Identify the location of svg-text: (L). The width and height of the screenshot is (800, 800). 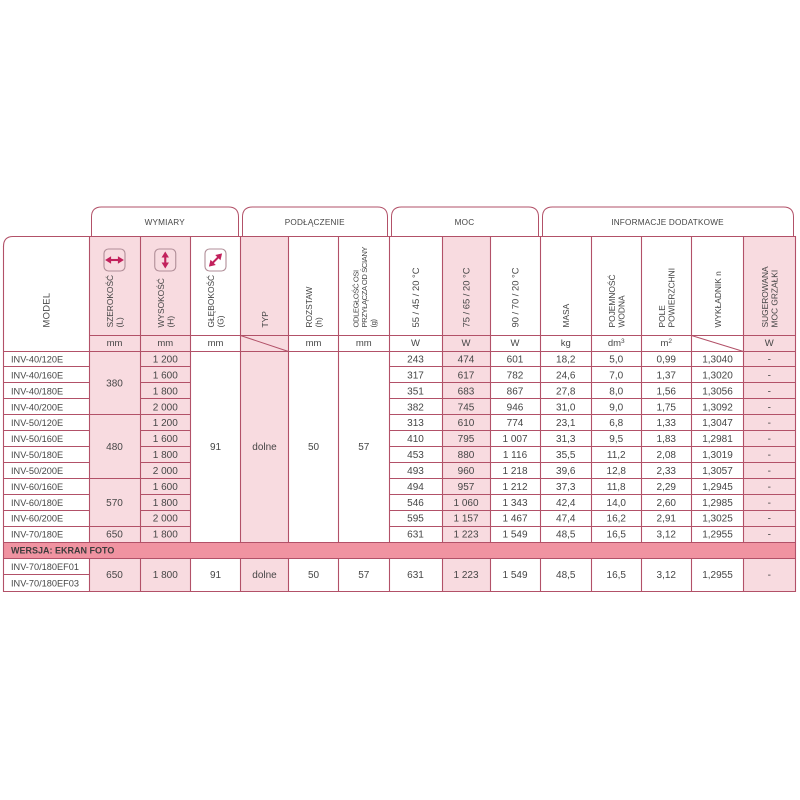
(120, 322).